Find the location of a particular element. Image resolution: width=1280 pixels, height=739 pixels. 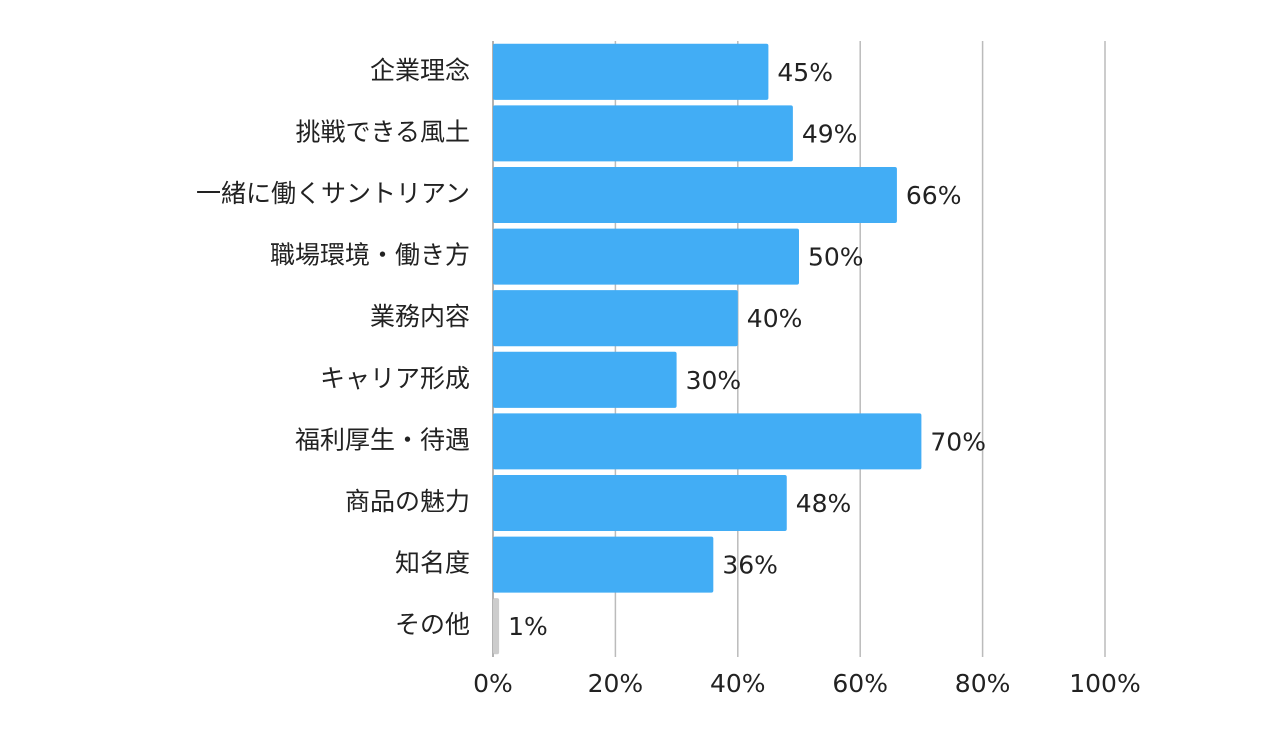

value-label: 49% is located at coordinates (830, 133).